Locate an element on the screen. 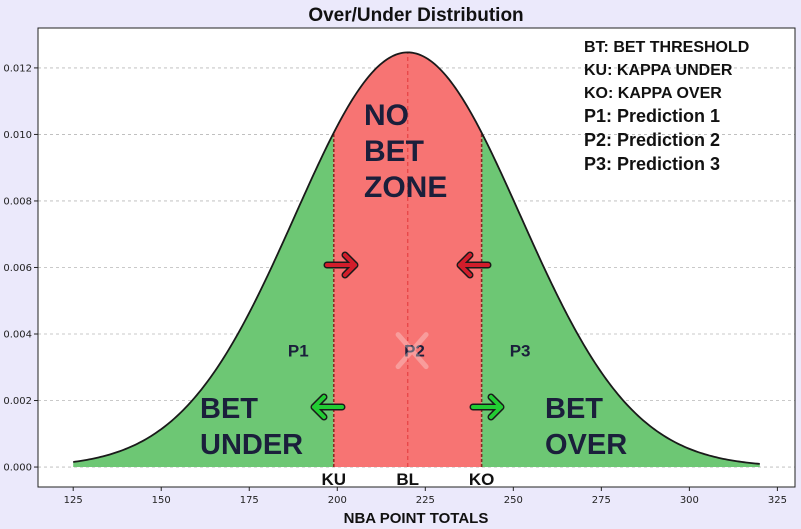  x-tick-label: 175 is located at coordinates (249, 500).